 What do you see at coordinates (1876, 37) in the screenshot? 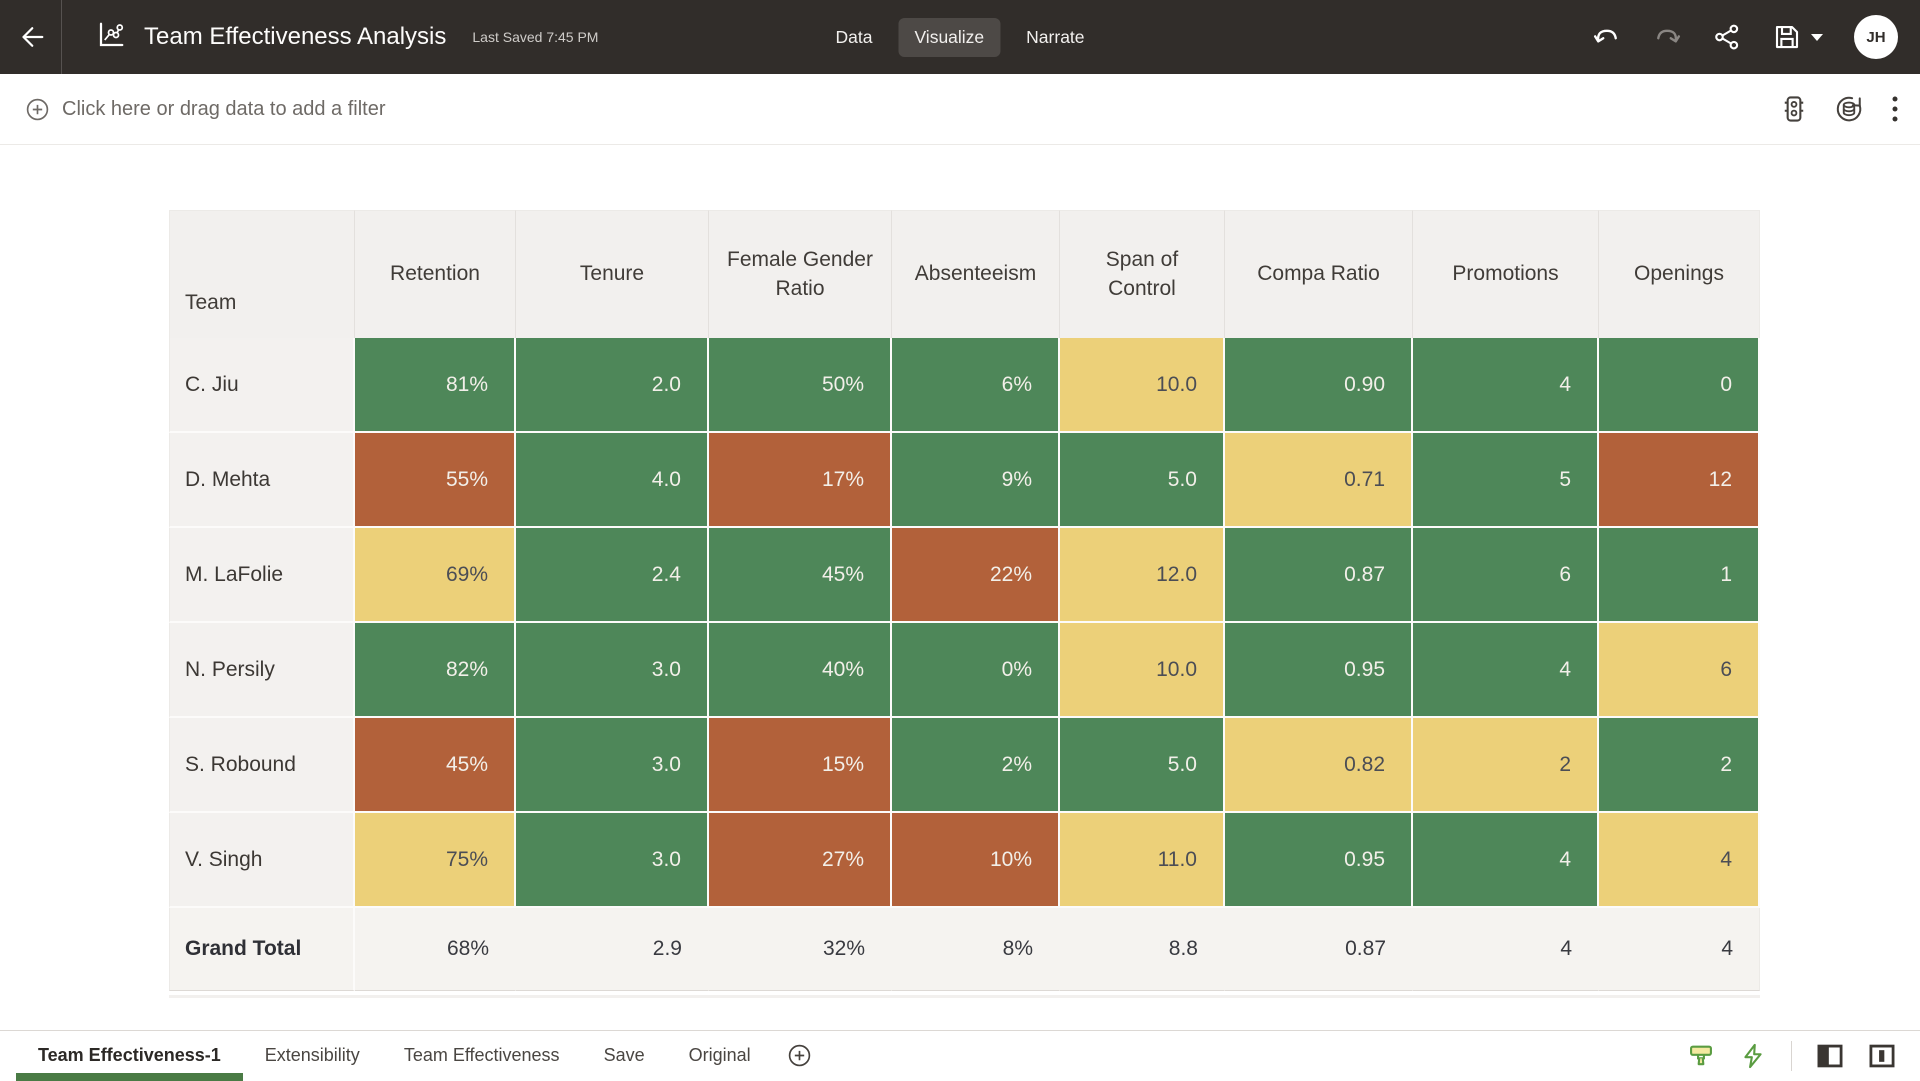
I see `user-avatar: JH` at bounding box center [1876, 37].